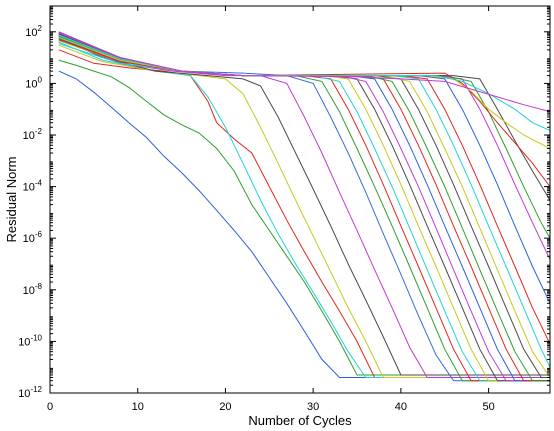  What do you see at coordinates (36, 389) in the screenshot?
I see `y-tick-exponent: -12` at bounding box center [36, 389].